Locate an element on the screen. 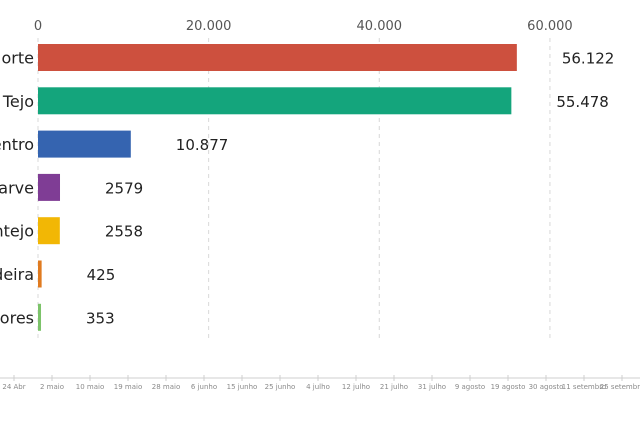 The width and height of the screenshot is (640, 426). category-label: arve is located at coordinates (17, 187).